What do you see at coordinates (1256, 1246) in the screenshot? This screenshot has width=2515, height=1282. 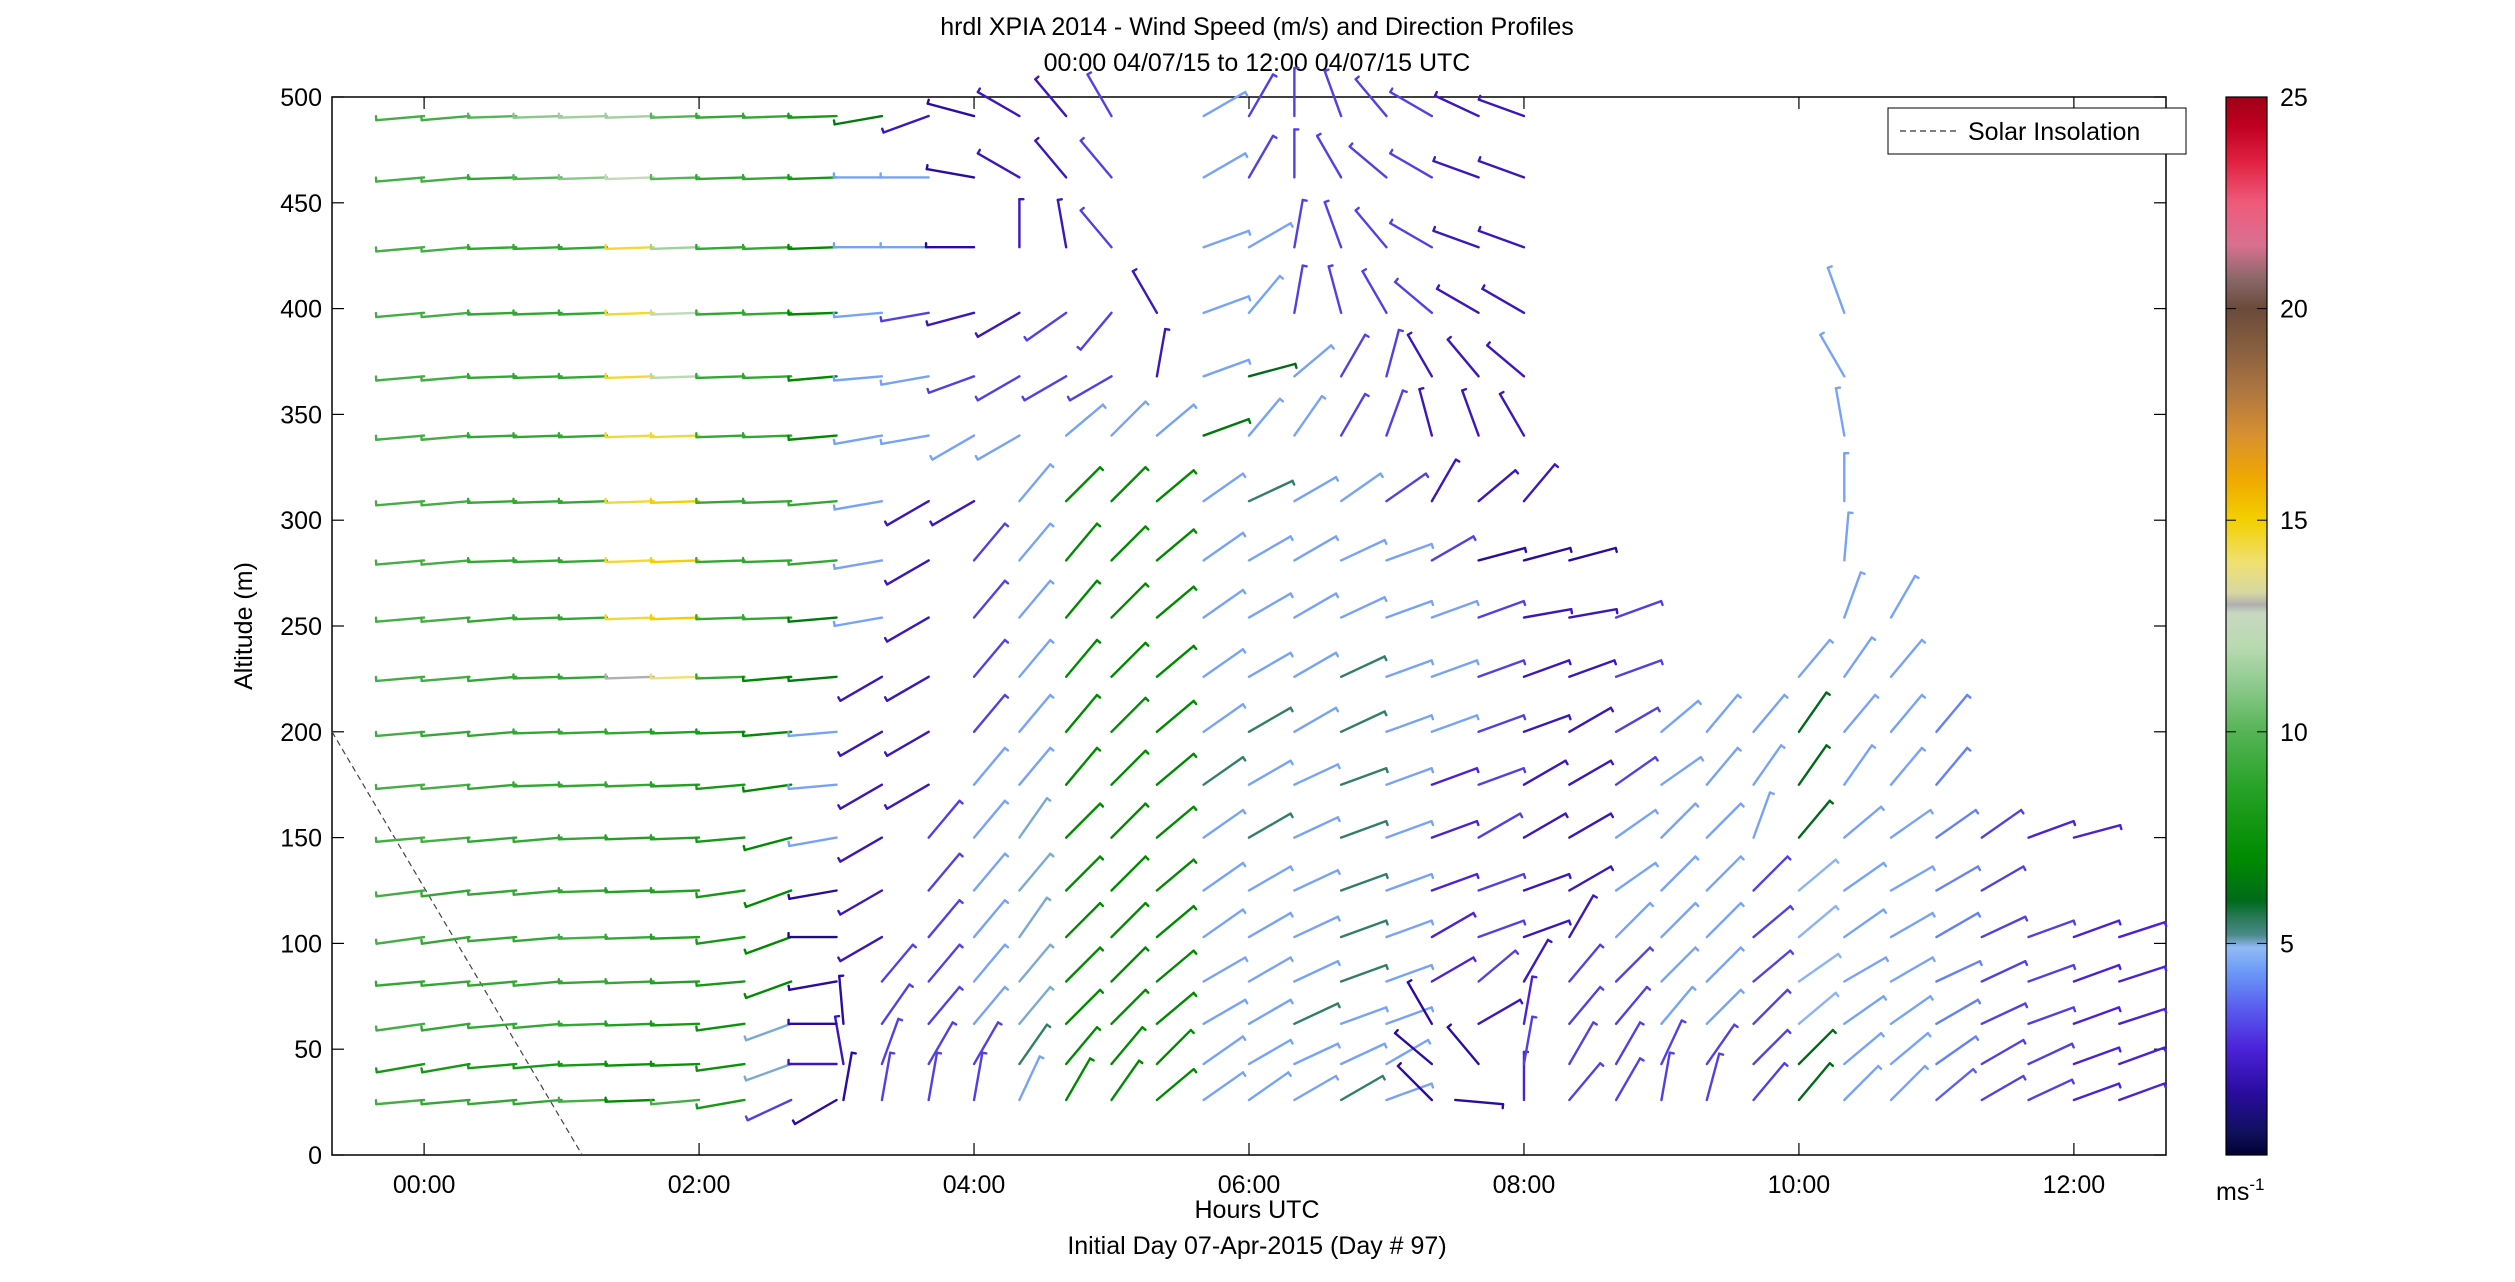 I see `x-axis-sublabel: Initial Day 07-Apr-2015 (Day # 97)` at bounding box center [1256, 1246].